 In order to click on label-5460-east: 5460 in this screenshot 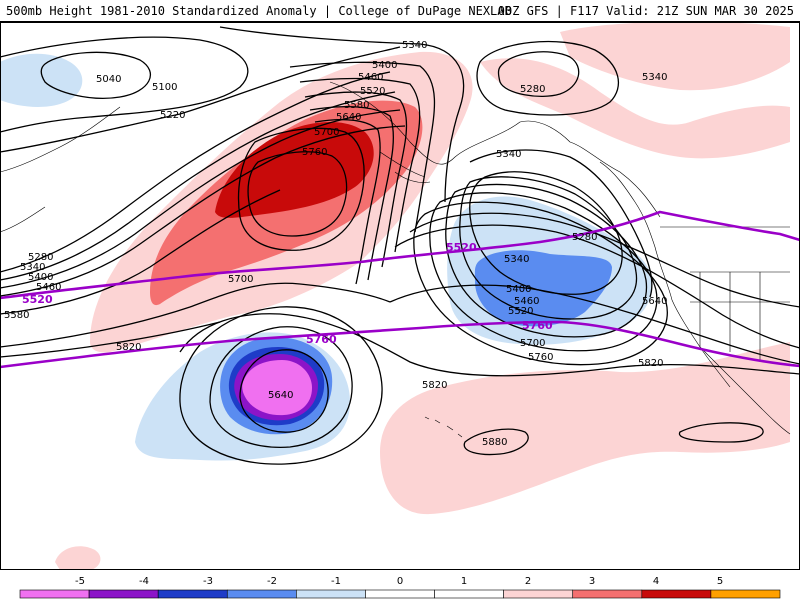, I will do `click(526, 301)`.